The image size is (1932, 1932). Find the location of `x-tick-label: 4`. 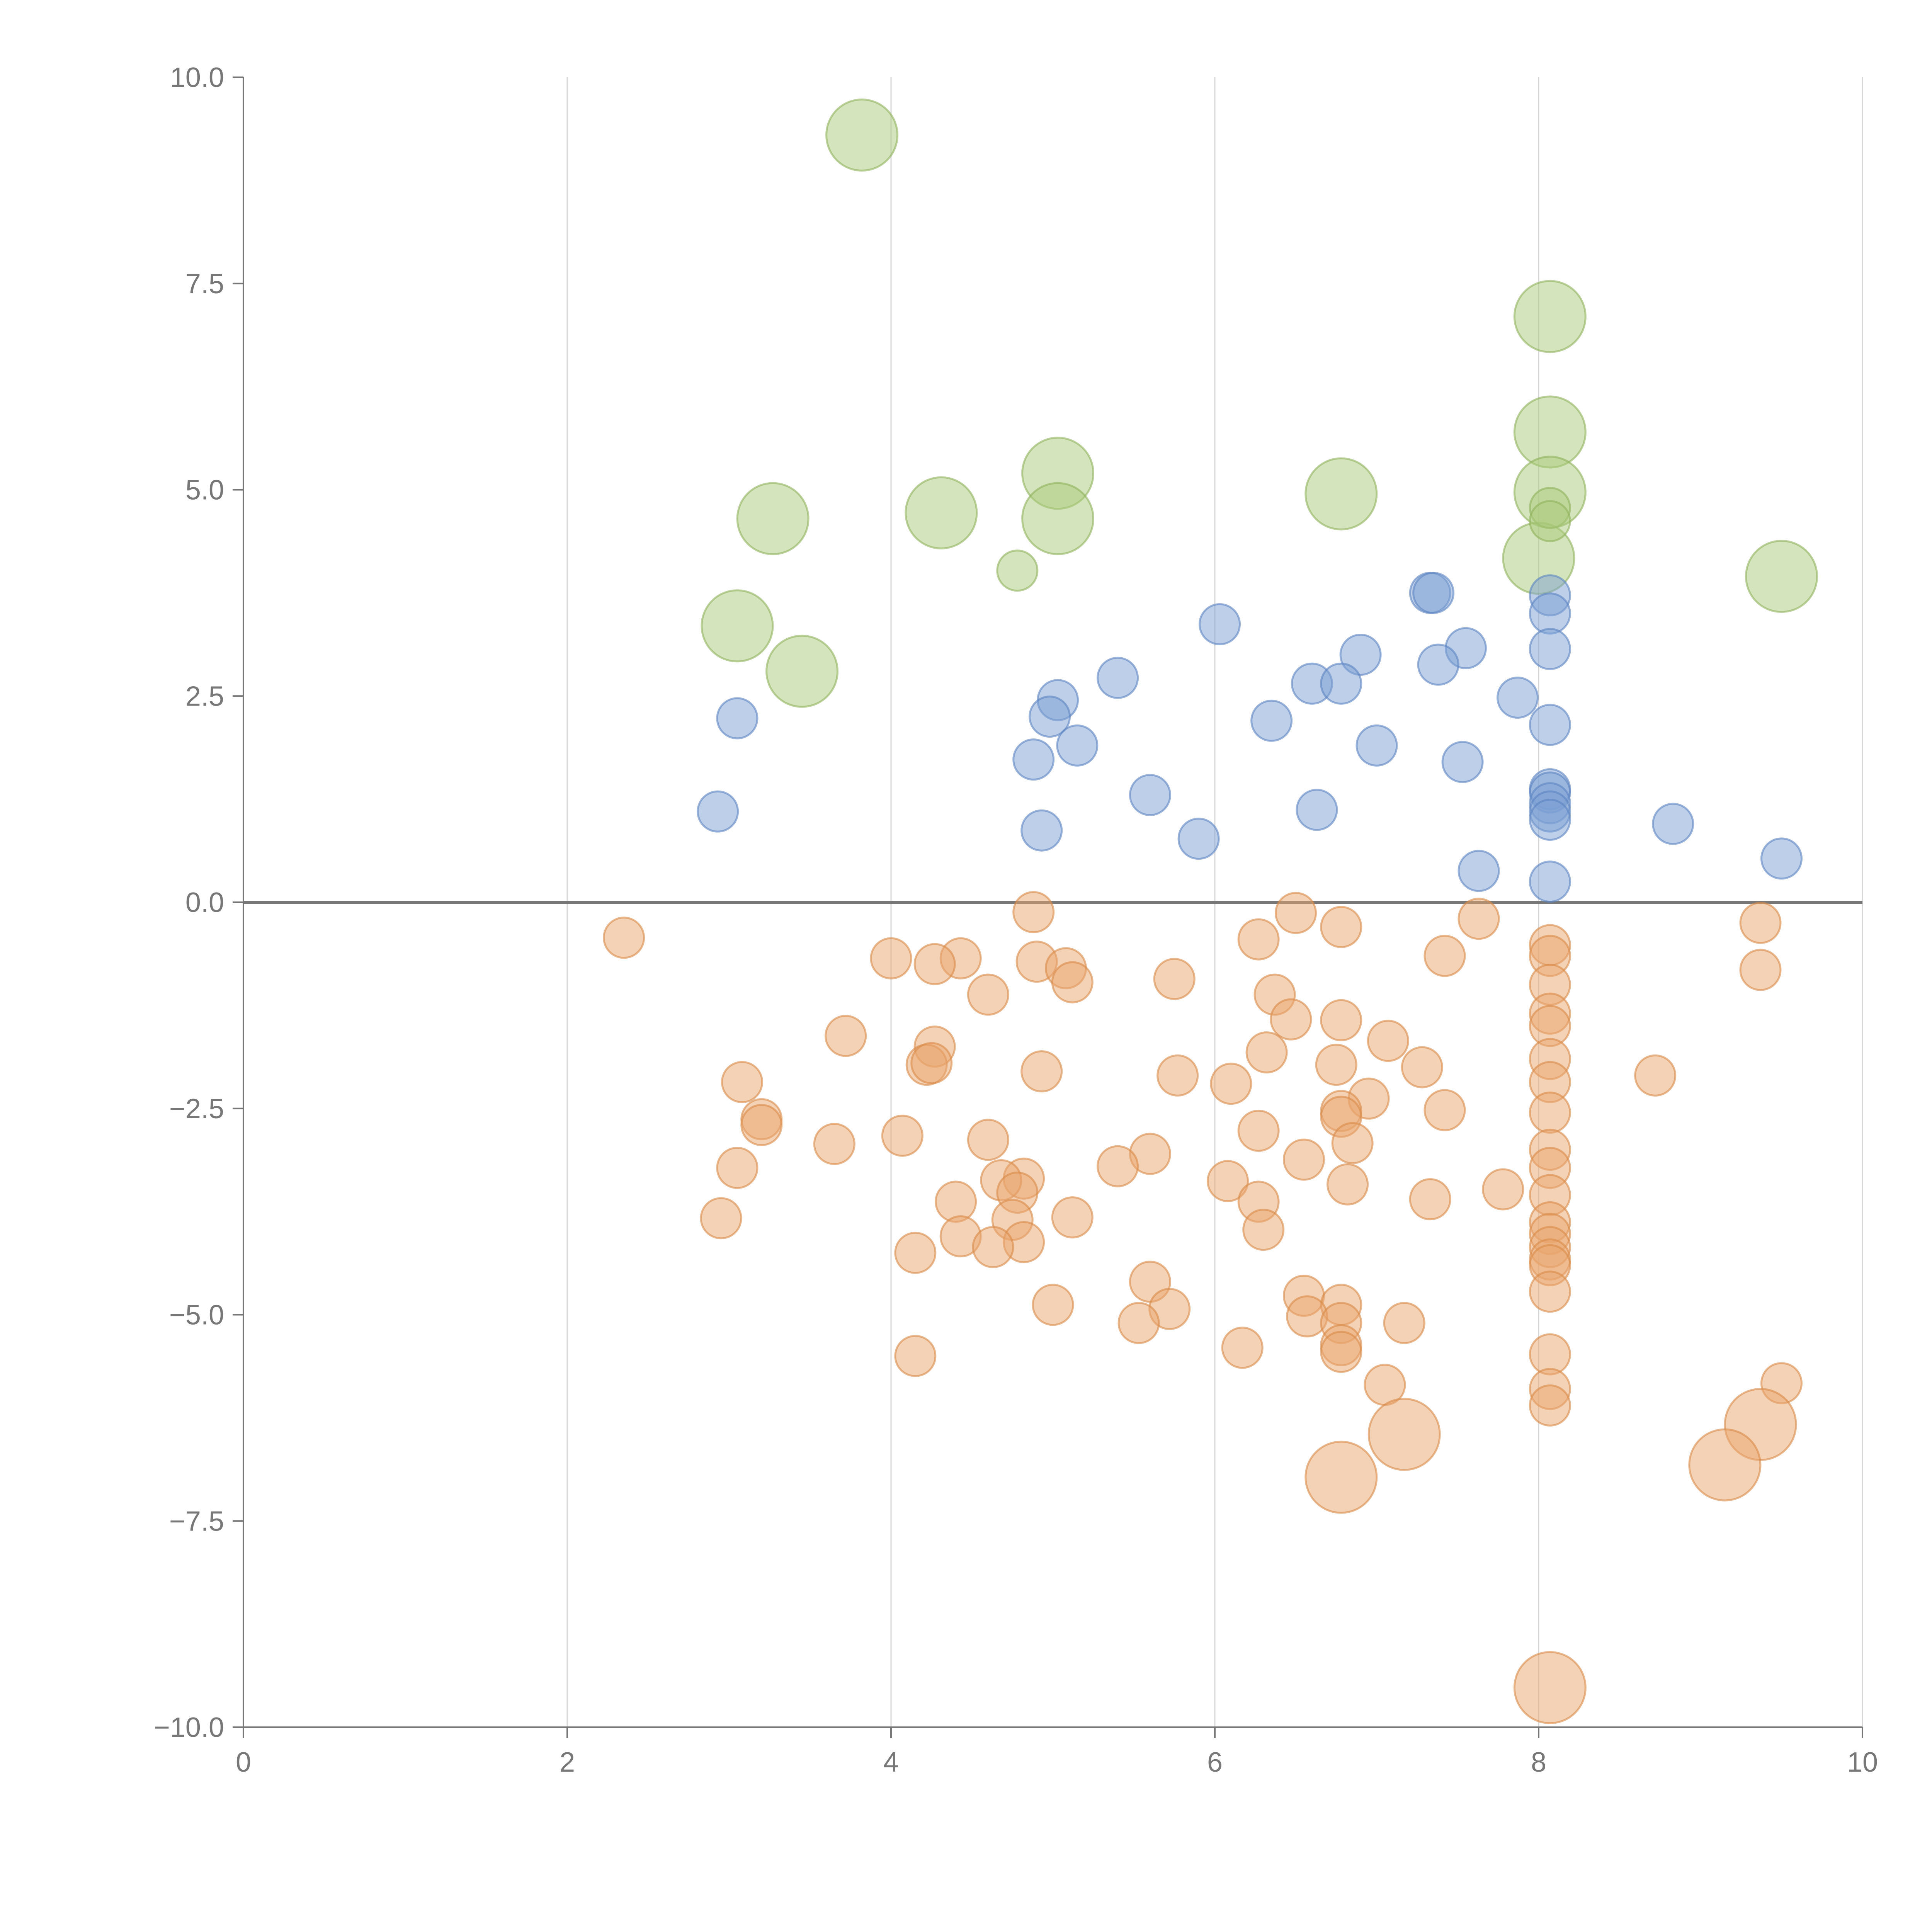

x-tick-label: 4 is located at coordinates (891, 1763).